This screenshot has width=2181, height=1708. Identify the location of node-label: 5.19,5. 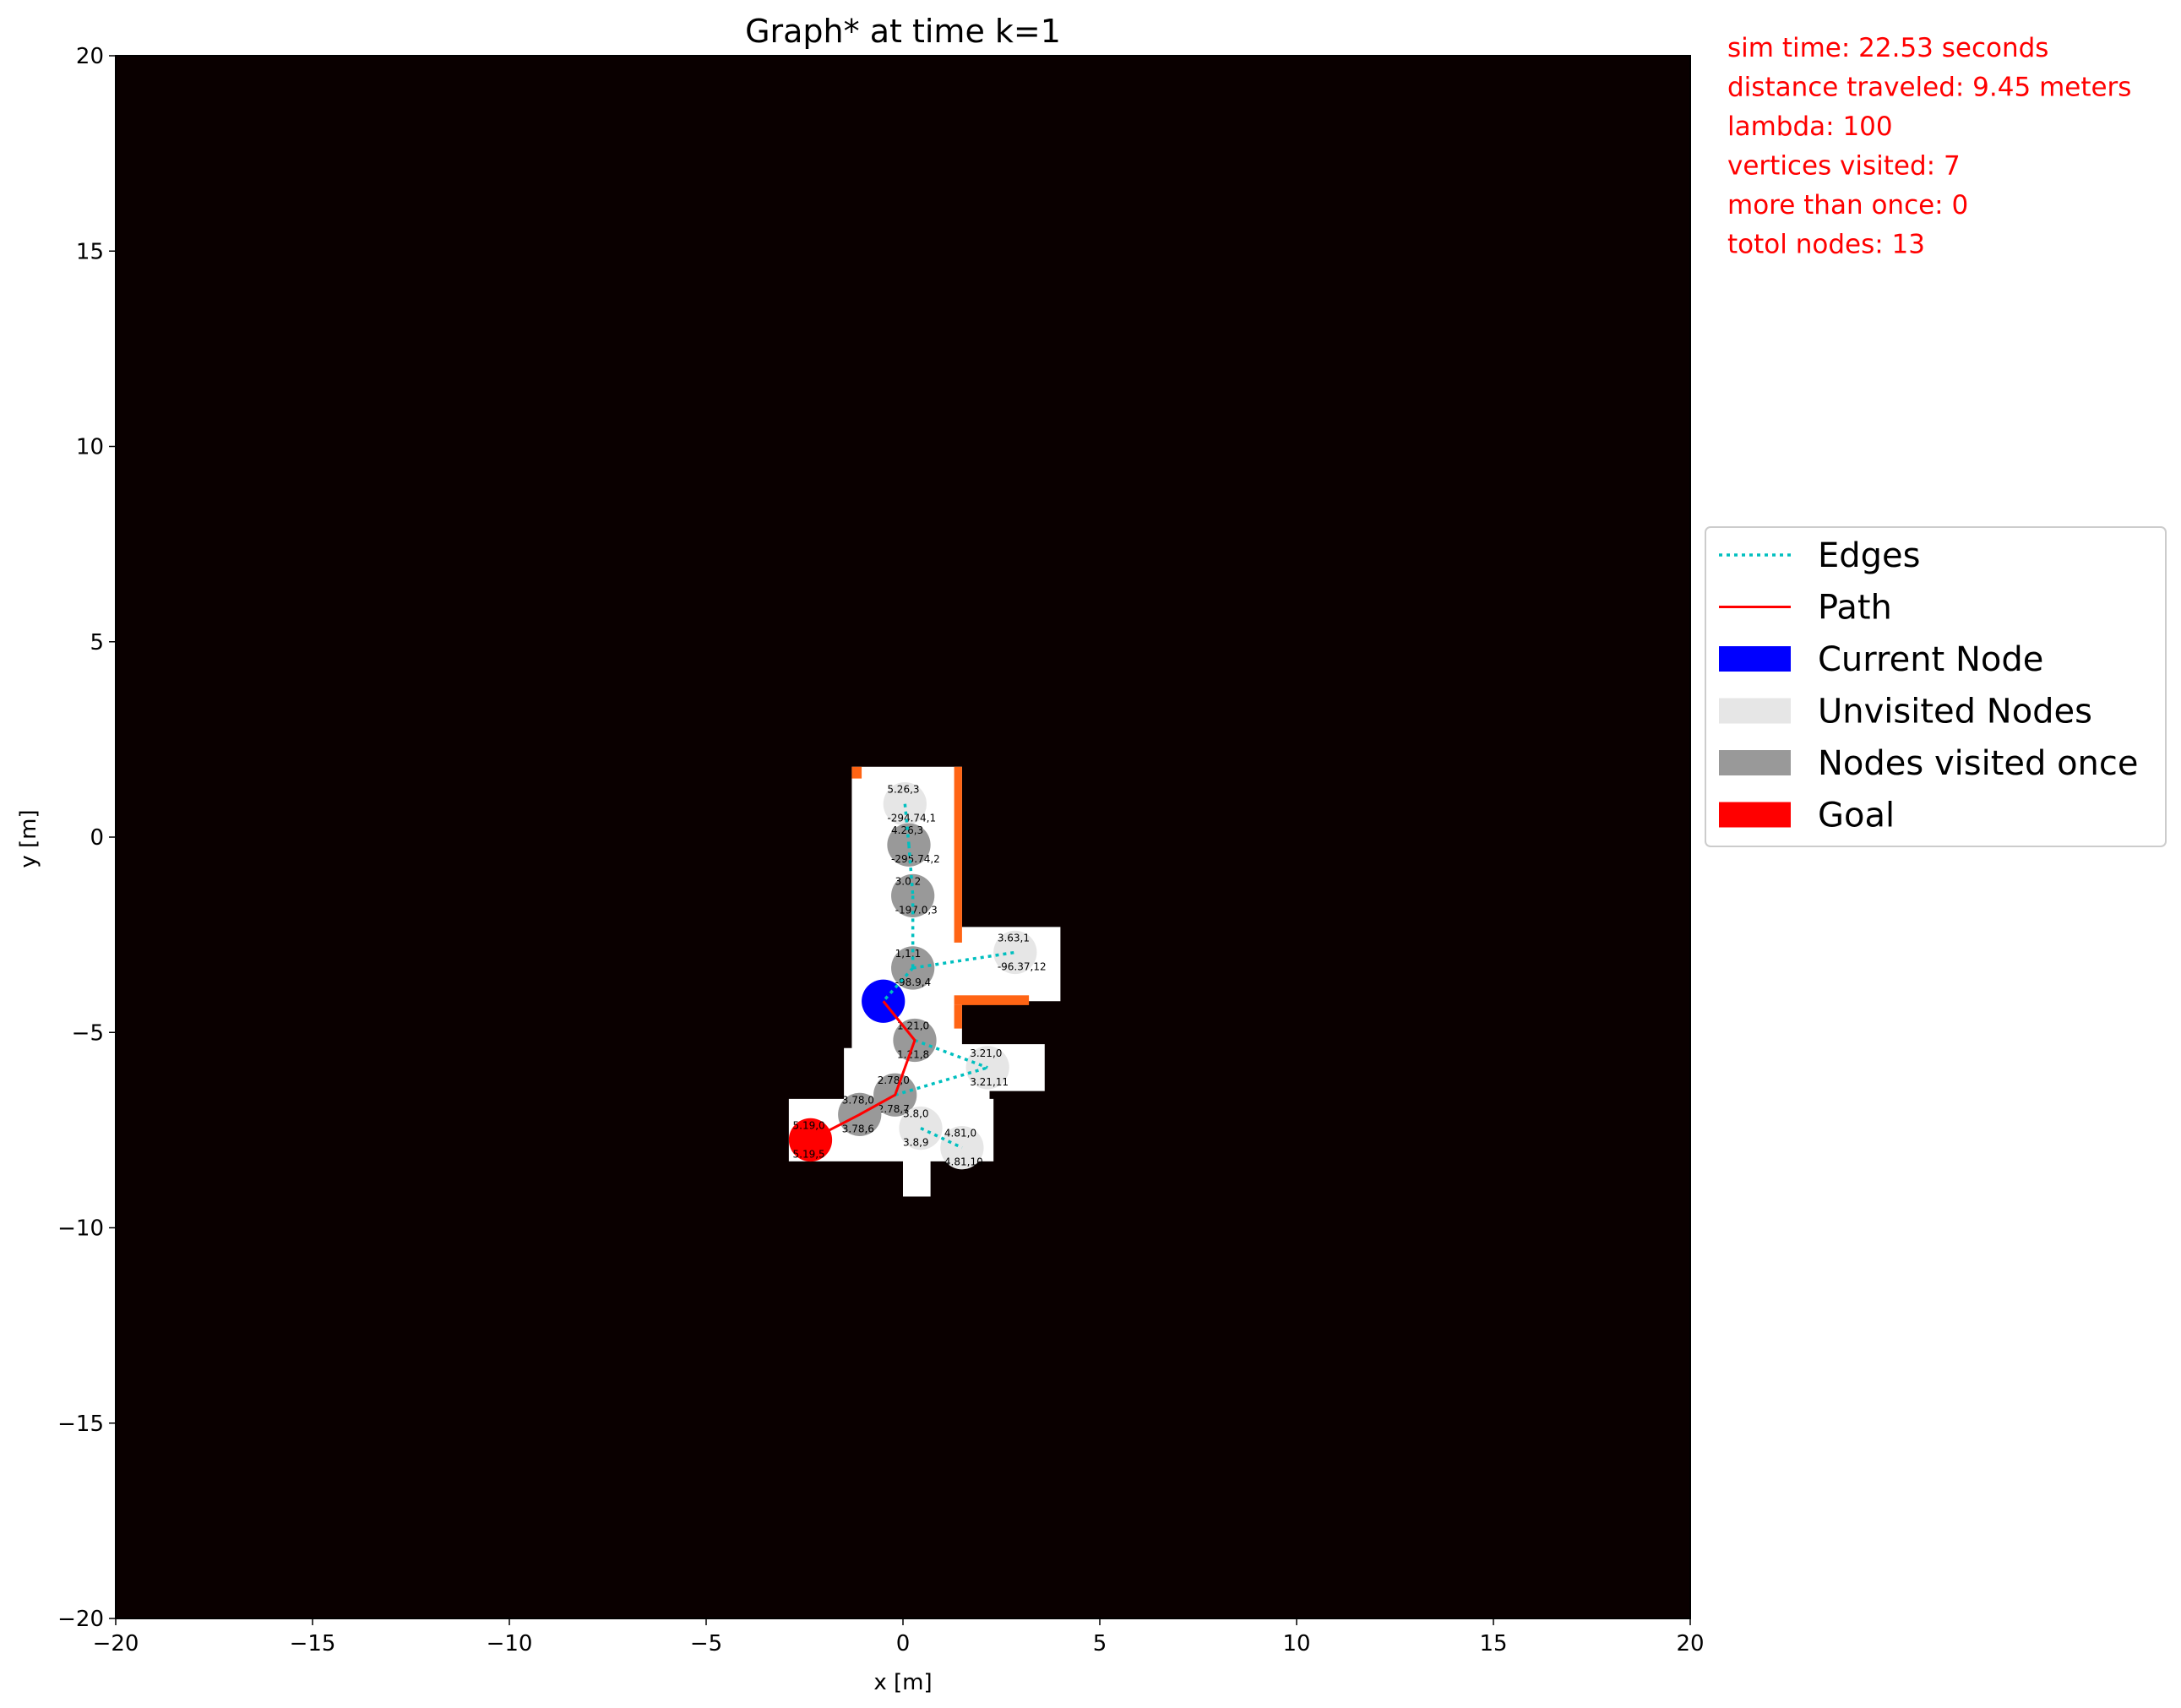
(809, 1154).